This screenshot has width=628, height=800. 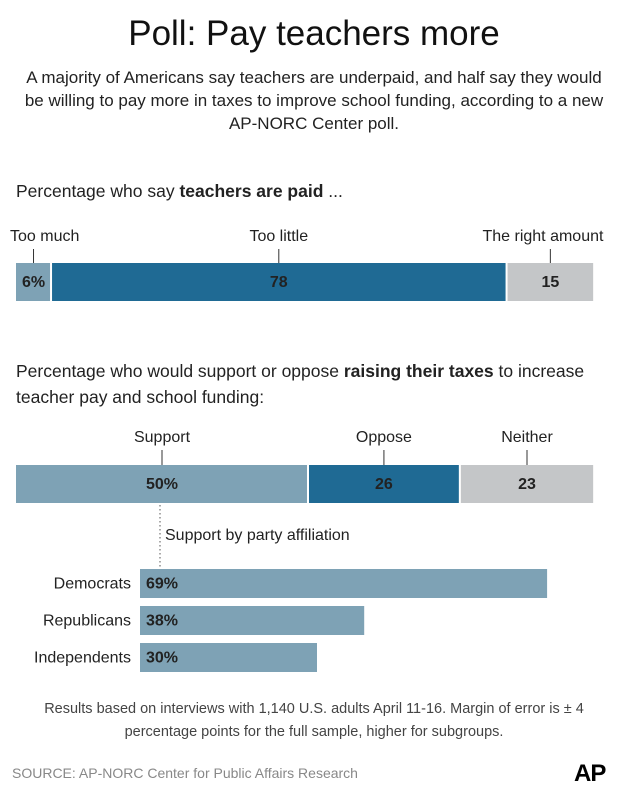 What do you see at coordinates (87, 621) in the screenshot?
I see `category-label: Republicans` at bounding box center [87, 621].